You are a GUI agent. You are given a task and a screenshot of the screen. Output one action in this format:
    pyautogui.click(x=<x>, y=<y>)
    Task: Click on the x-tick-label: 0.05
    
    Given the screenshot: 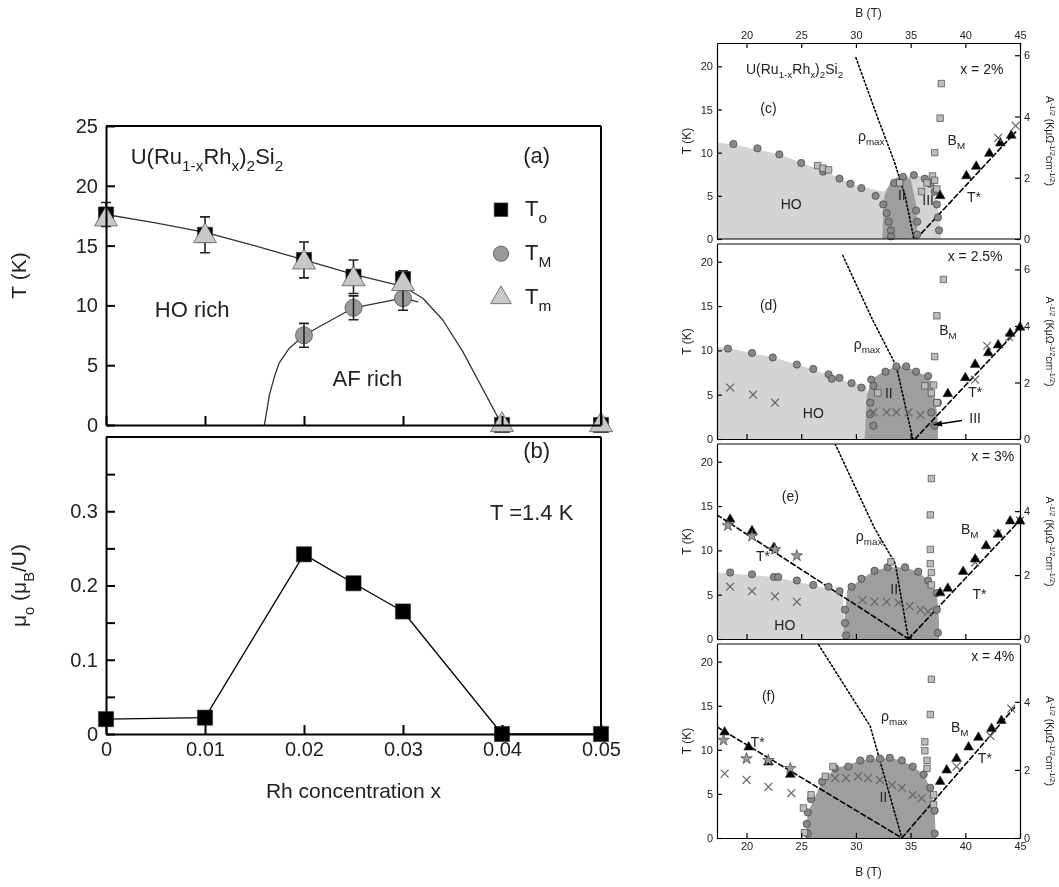 What is the action you would take?
    pyautogui.click(x=601, y=749)
    